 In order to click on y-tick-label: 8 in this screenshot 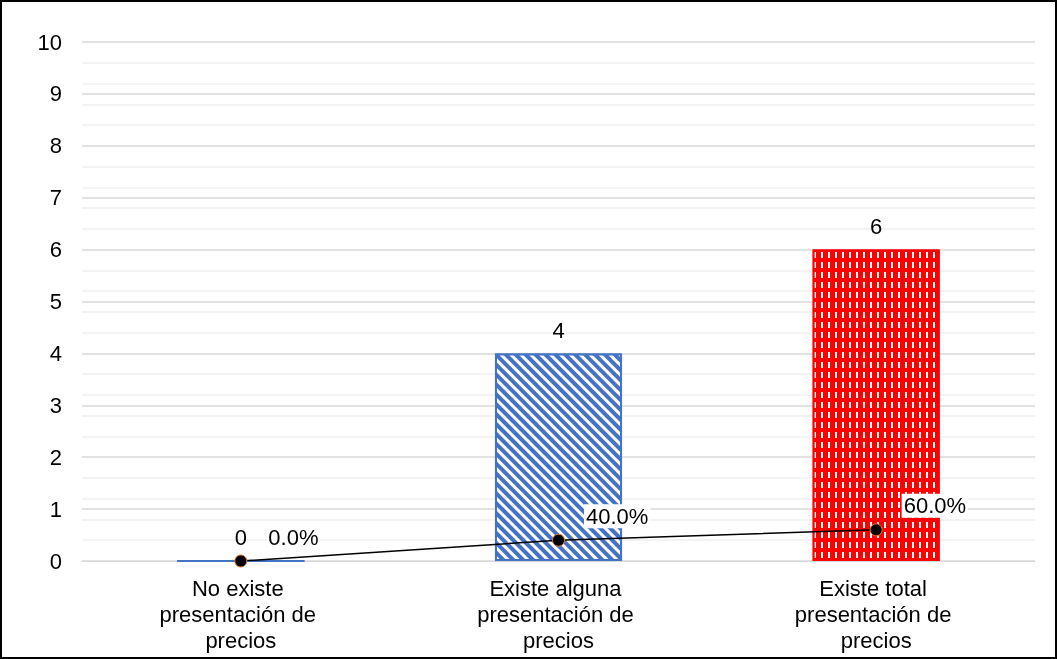, I will do `click(55, 146)`.